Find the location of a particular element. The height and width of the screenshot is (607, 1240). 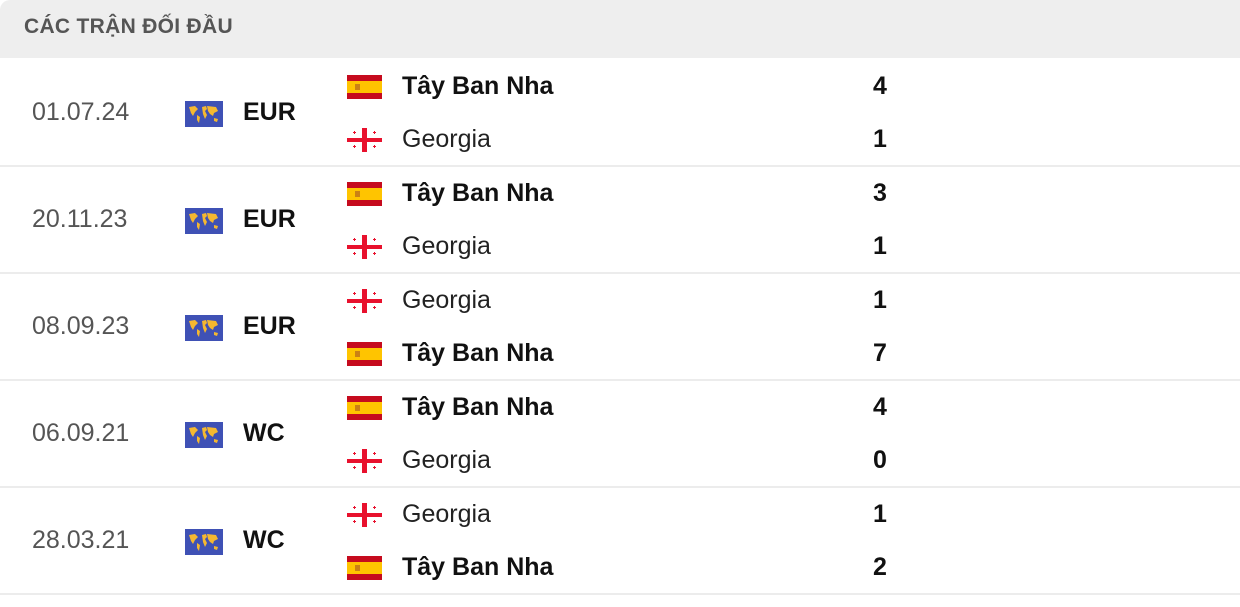

match-date: 20.11.23 is located at coordinates (80, 219).